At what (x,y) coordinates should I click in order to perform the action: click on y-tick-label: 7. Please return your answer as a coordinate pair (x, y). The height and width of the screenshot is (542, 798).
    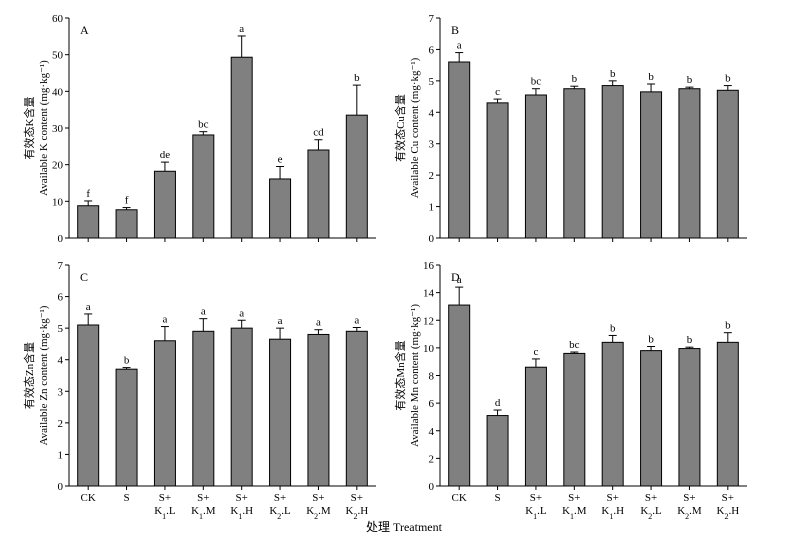
    Looking at the image, I should click on (432, 19).